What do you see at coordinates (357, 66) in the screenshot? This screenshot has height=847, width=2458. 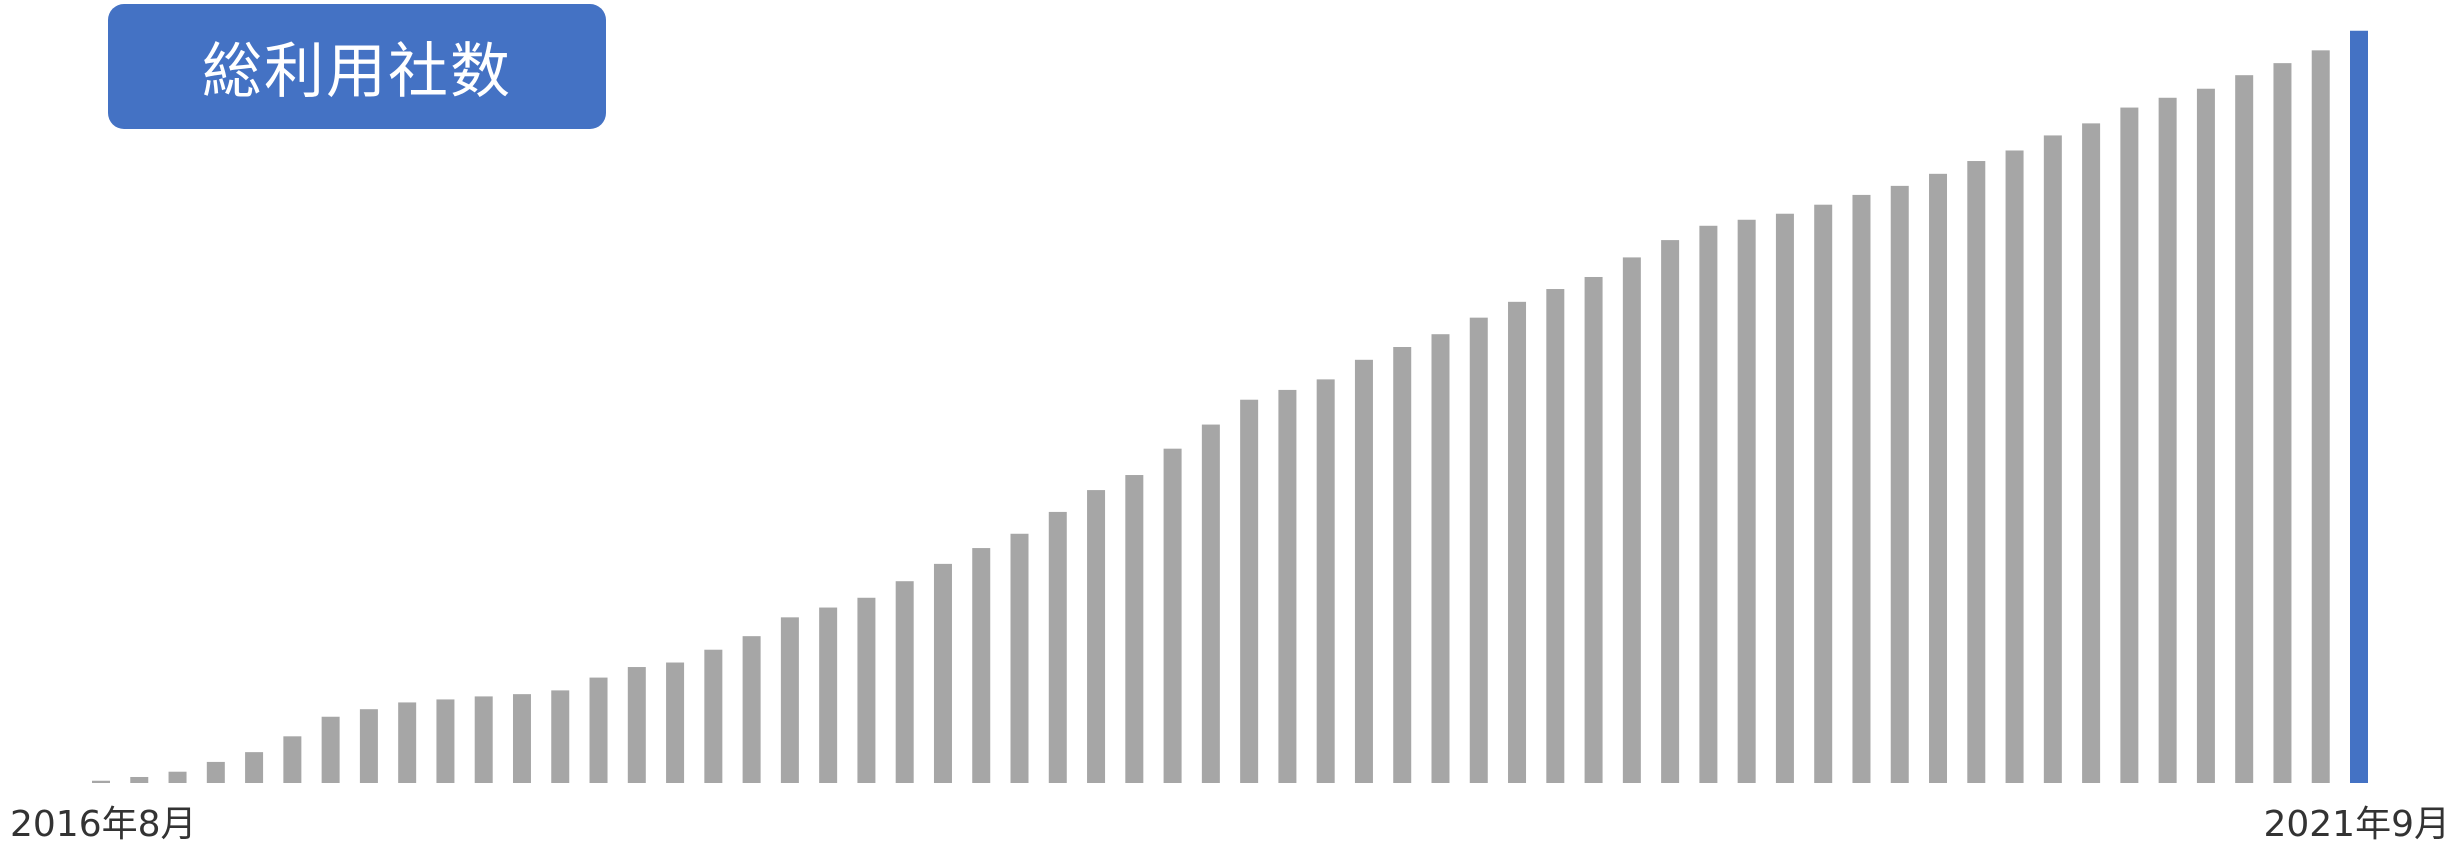 I see `chart-title-badge: 総利用社数` at bounding box center [357, 66].